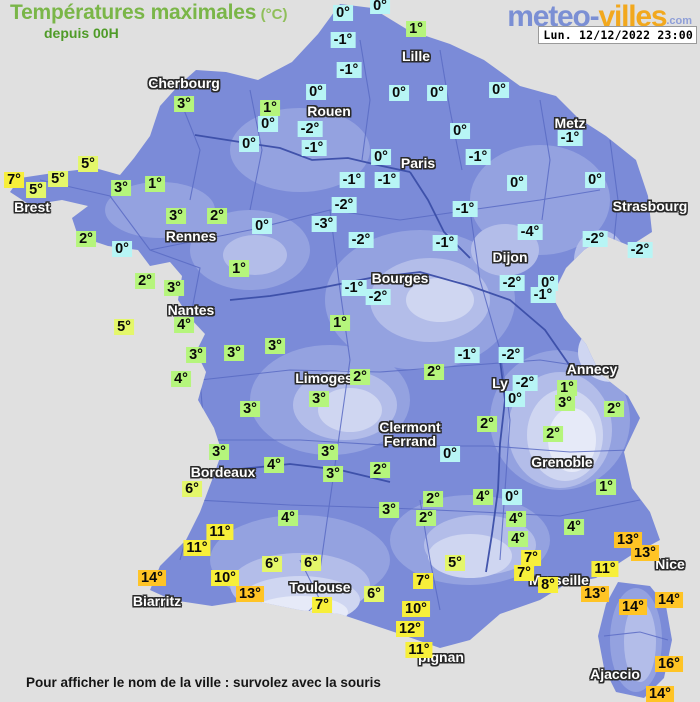 This screenshot has width=700, height=702. Describe the element at coordinates (530, 232) in the screenshot. I see `temperature-chip: -4°` at that location.